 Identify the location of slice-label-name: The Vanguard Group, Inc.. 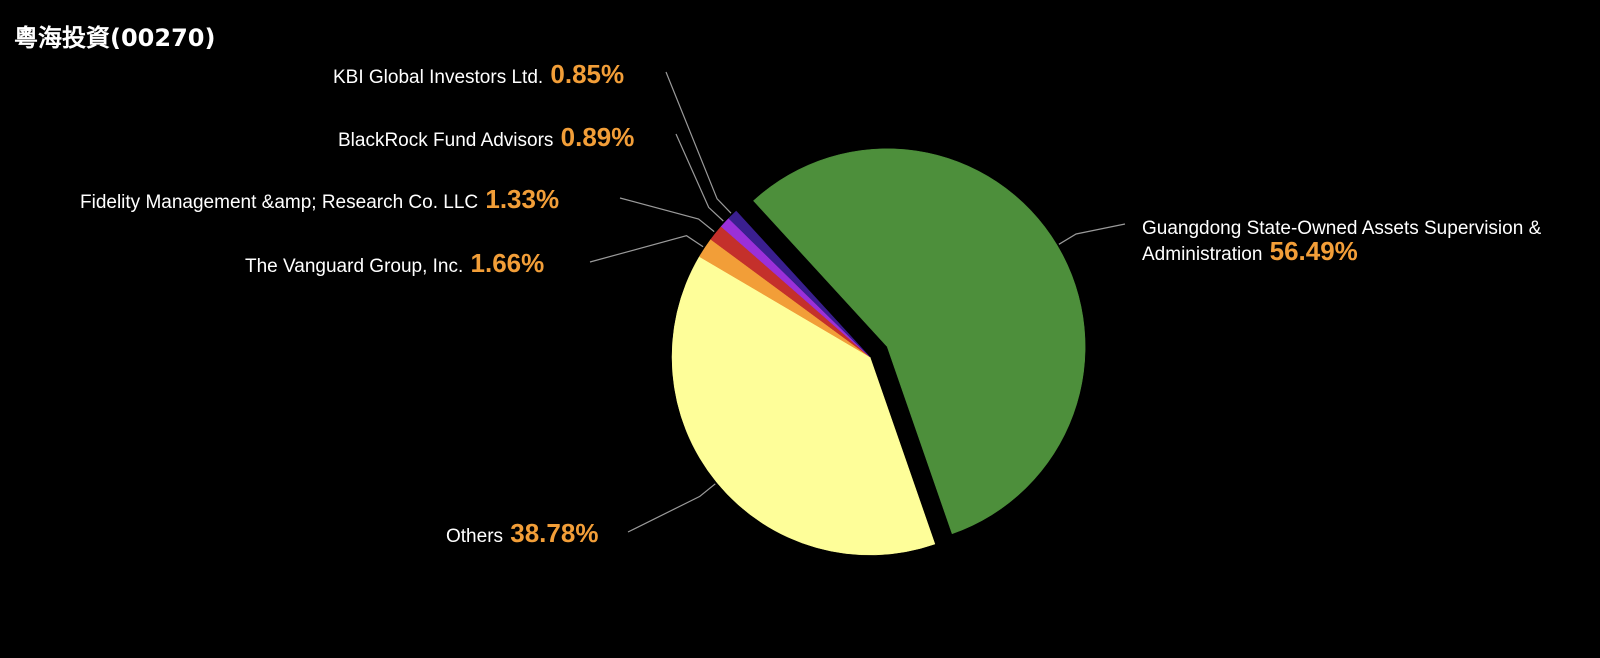
(354, 266).